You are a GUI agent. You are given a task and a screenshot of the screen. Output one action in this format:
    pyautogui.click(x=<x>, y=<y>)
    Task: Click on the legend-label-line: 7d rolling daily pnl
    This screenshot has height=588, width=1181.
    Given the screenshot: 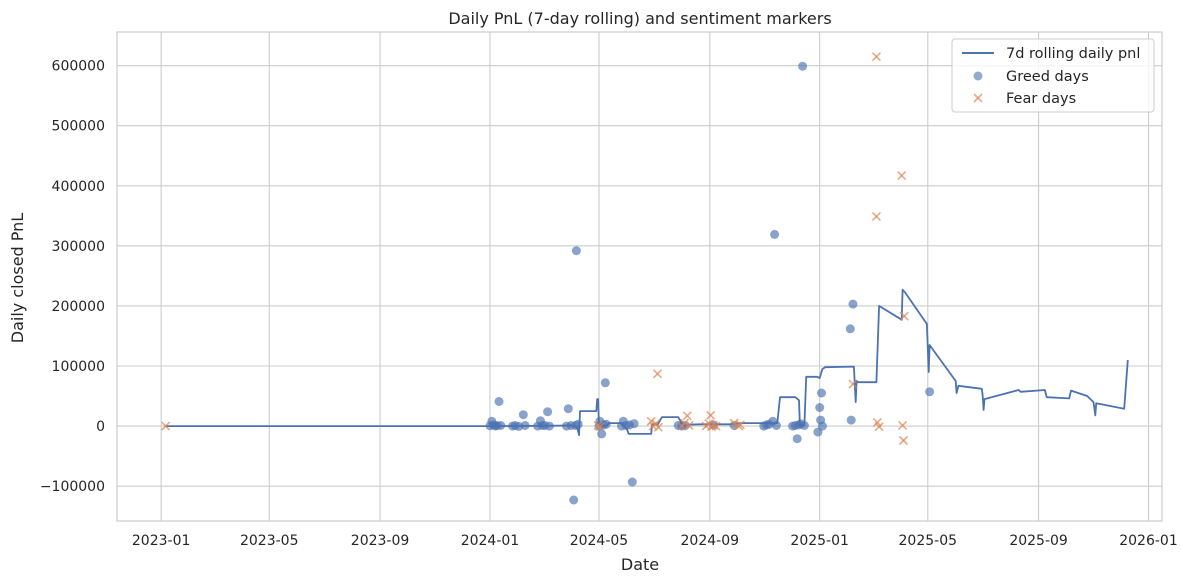 What is the action you would take?
    pyautogui.click(x=1073, y=54)
    